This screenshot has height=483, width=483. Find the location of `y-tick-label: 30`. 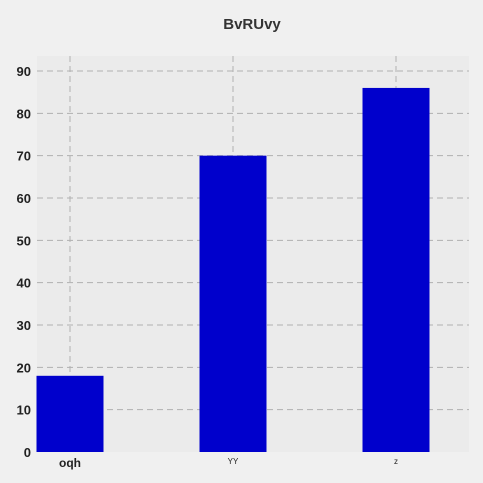

y-tick-label: 30 is located at coordinates (24, 325).